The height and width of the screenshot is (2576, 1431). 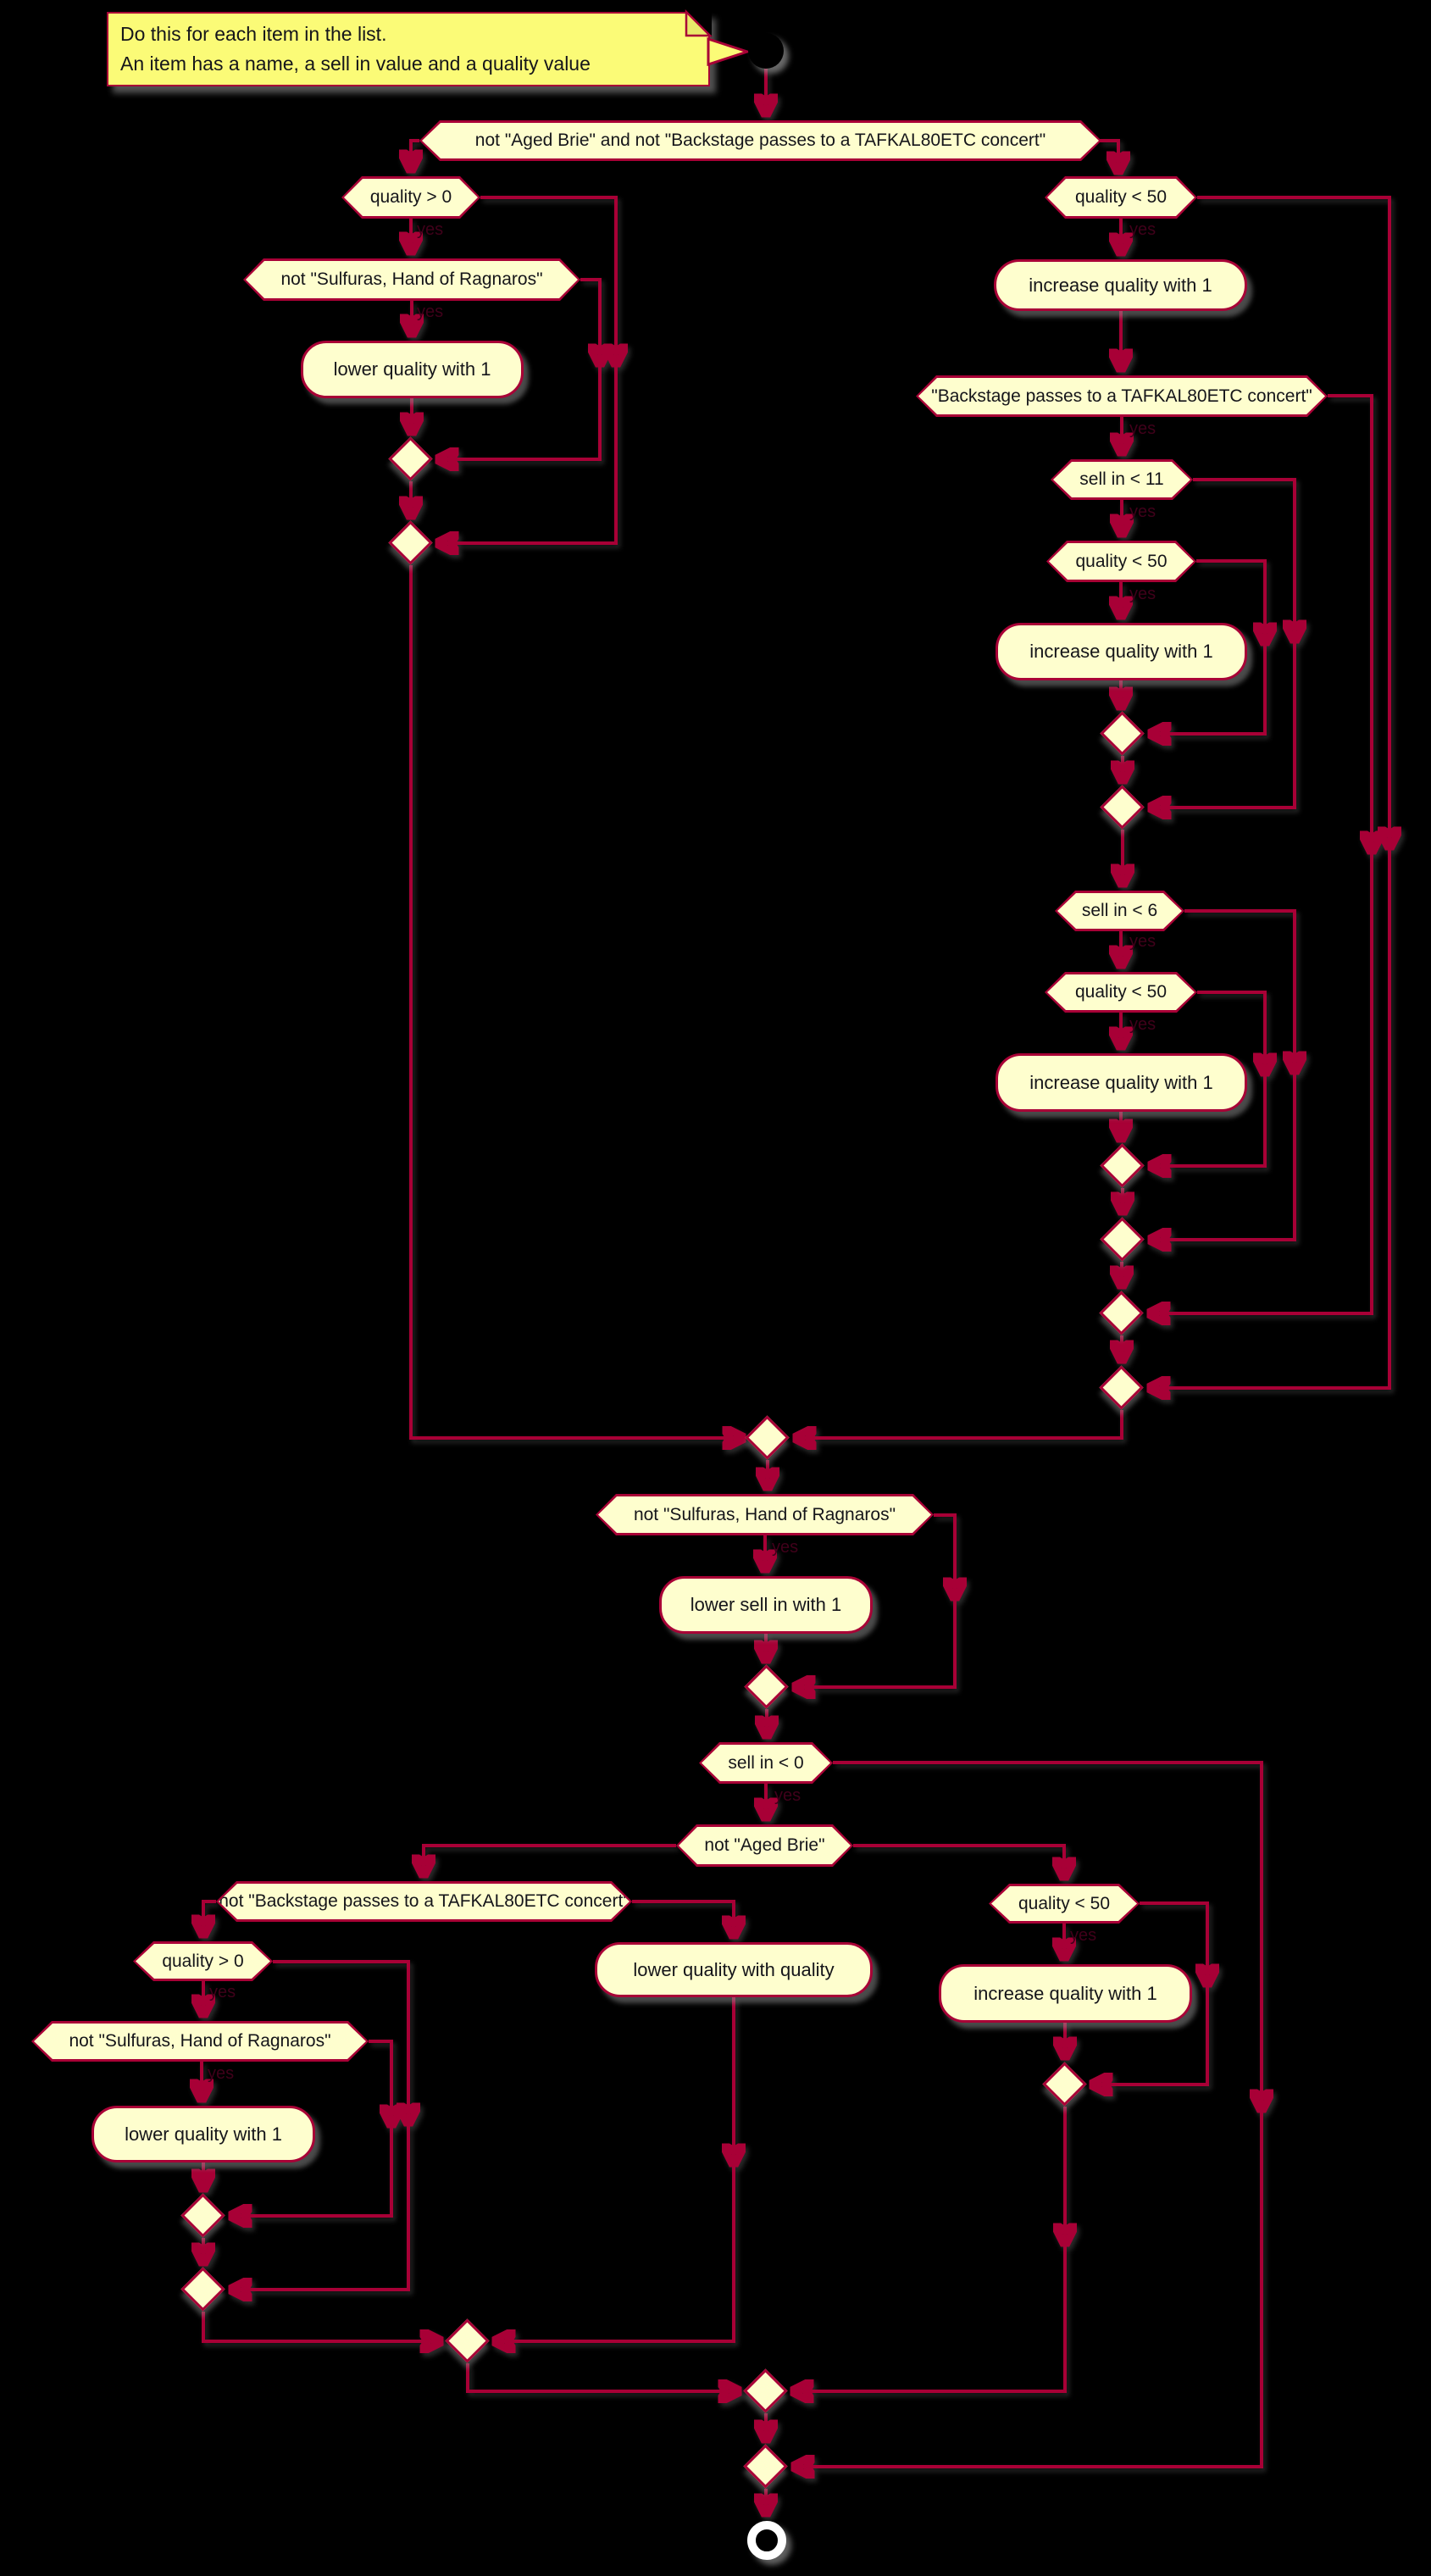 What do you see at coordinates (1121, 285) in the screenshot?
I see `activity-increase-quality-1: increase quality with 1` at bounding box center [1121, 285].